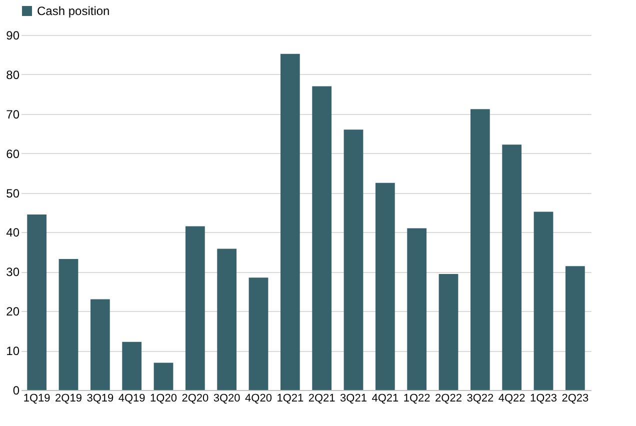 This screenshot has width=636, height=426. I want to click on x-tick-label: 1Q19, so click(36, 398).